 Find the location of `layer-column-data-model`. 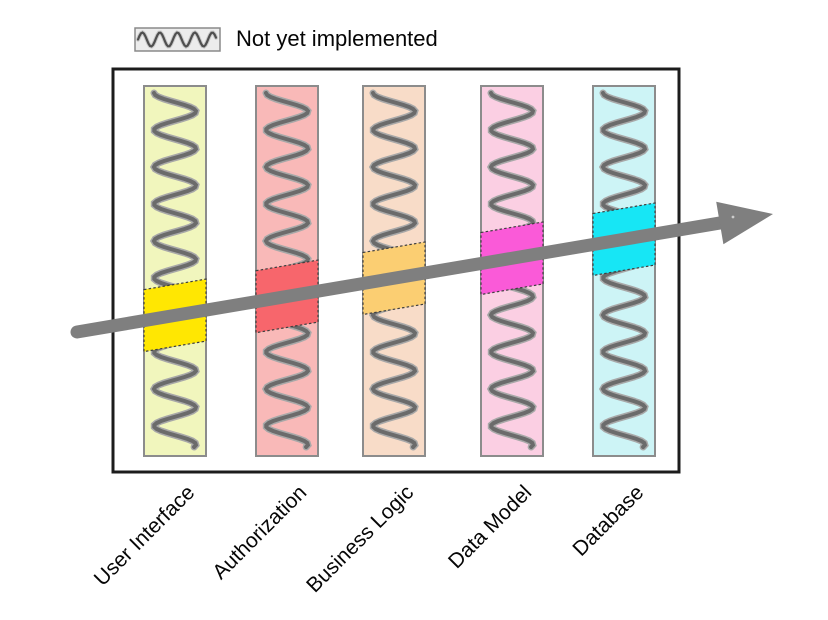

layer-column-data-model is located at coordinates (512, 271).